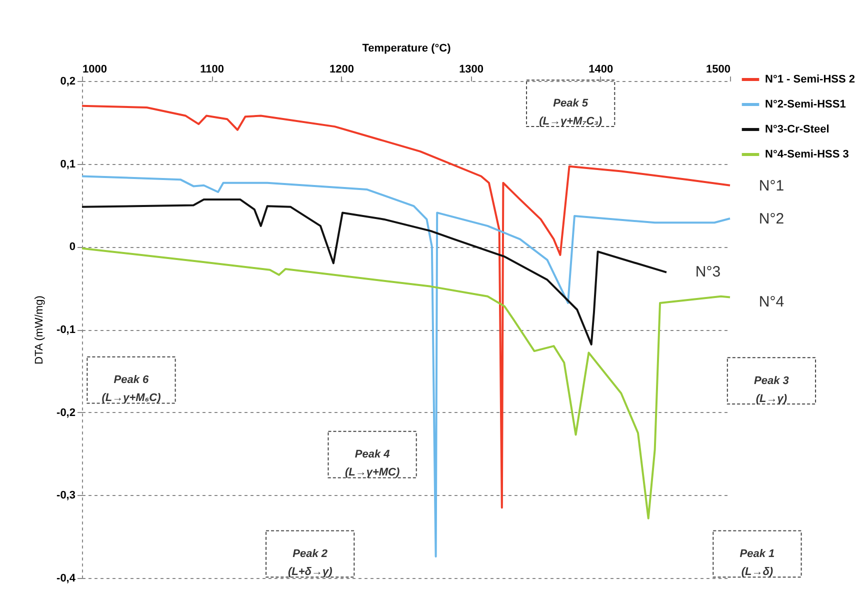 Image resolution: width=859 pixels, height=600 pixels. Describe the element at coordinates (797, 130) in the screenshot. I see `legend-label: N°3-Cr-Steel` at that location.